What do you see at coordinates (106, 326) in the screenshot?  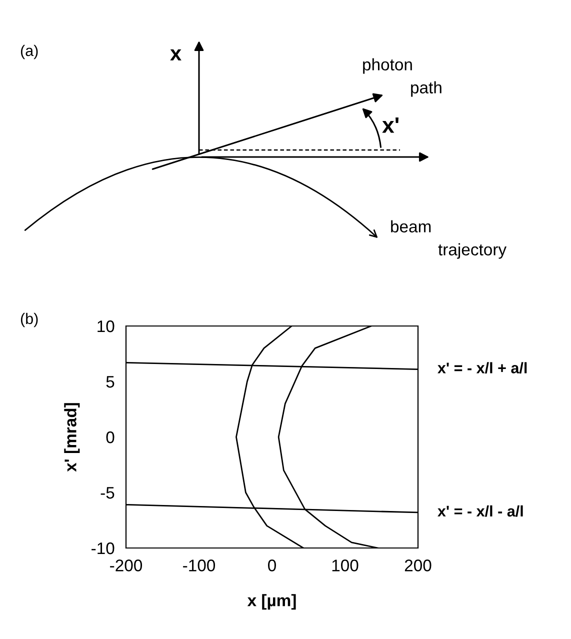 I see `y-tick-label: 10` at bounding box center [106, 326].